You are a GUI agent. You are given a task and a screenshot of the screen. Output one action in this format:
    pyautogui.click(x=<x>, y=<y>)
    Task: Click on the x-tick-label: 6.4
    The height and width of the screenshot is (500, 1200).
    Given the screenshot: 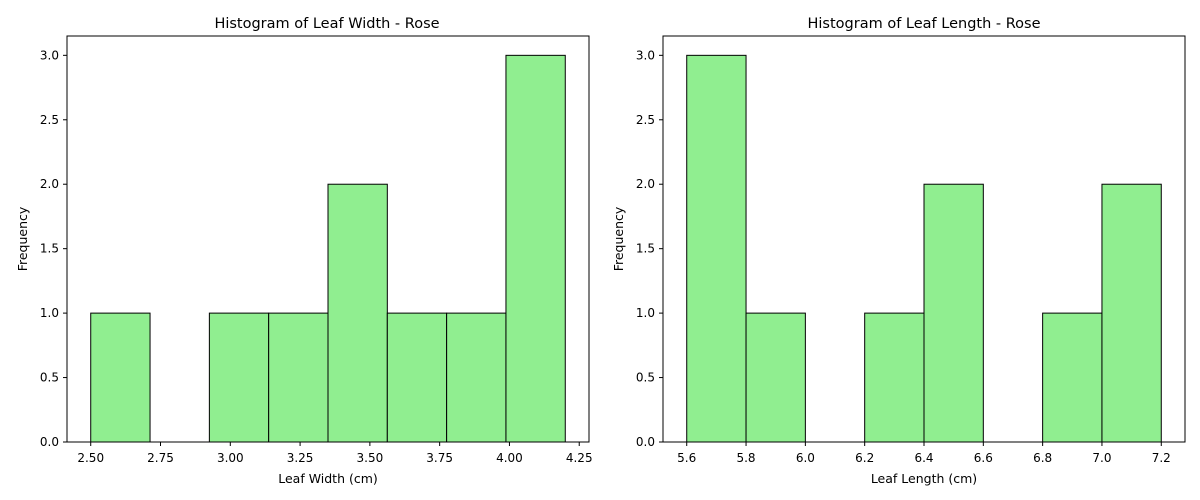 What is the action you would take?
    pyautogui.click(x=923, y=458)
    